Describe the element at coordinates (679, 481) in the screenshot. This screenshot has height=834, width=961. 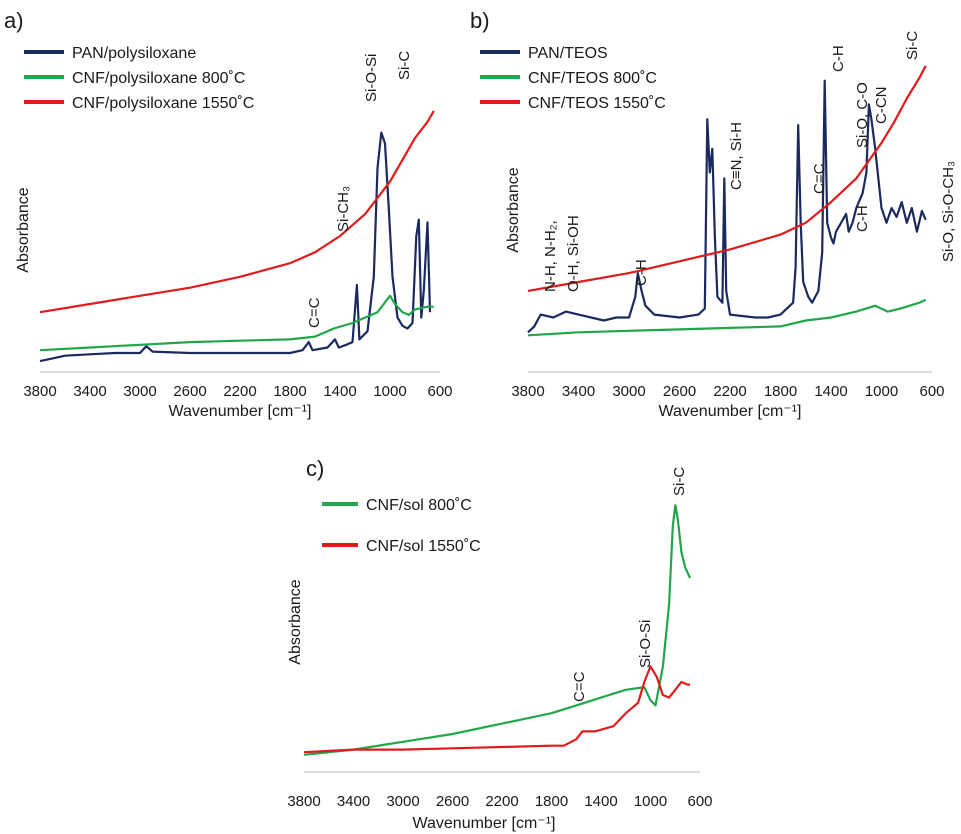
I see `panel-c-annotation-si-c: Si-C` at that location.